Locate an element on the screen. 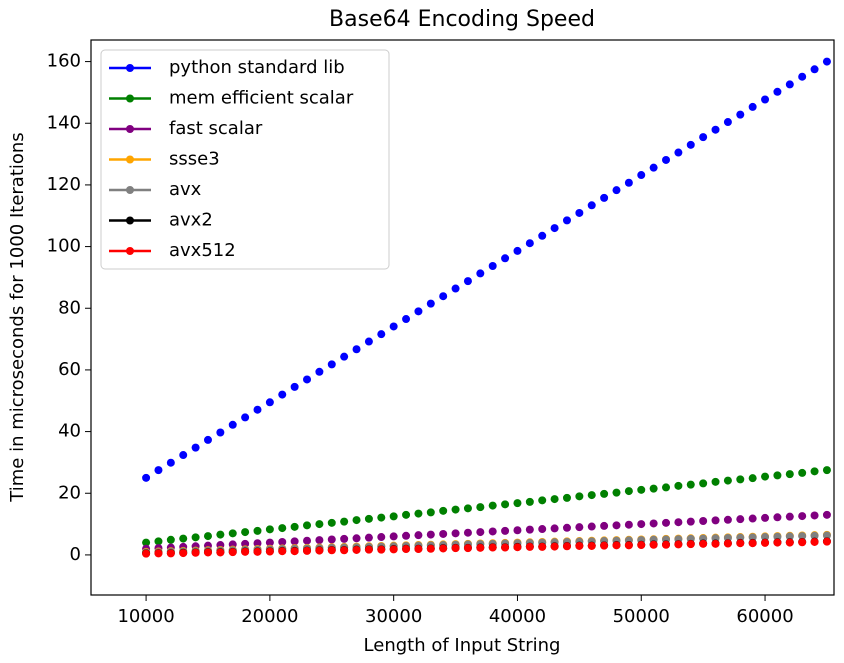 Image resolution: width=844 pixels, height=663 pixels. y-tick-label: 40 is located at coordinates (69, 431).